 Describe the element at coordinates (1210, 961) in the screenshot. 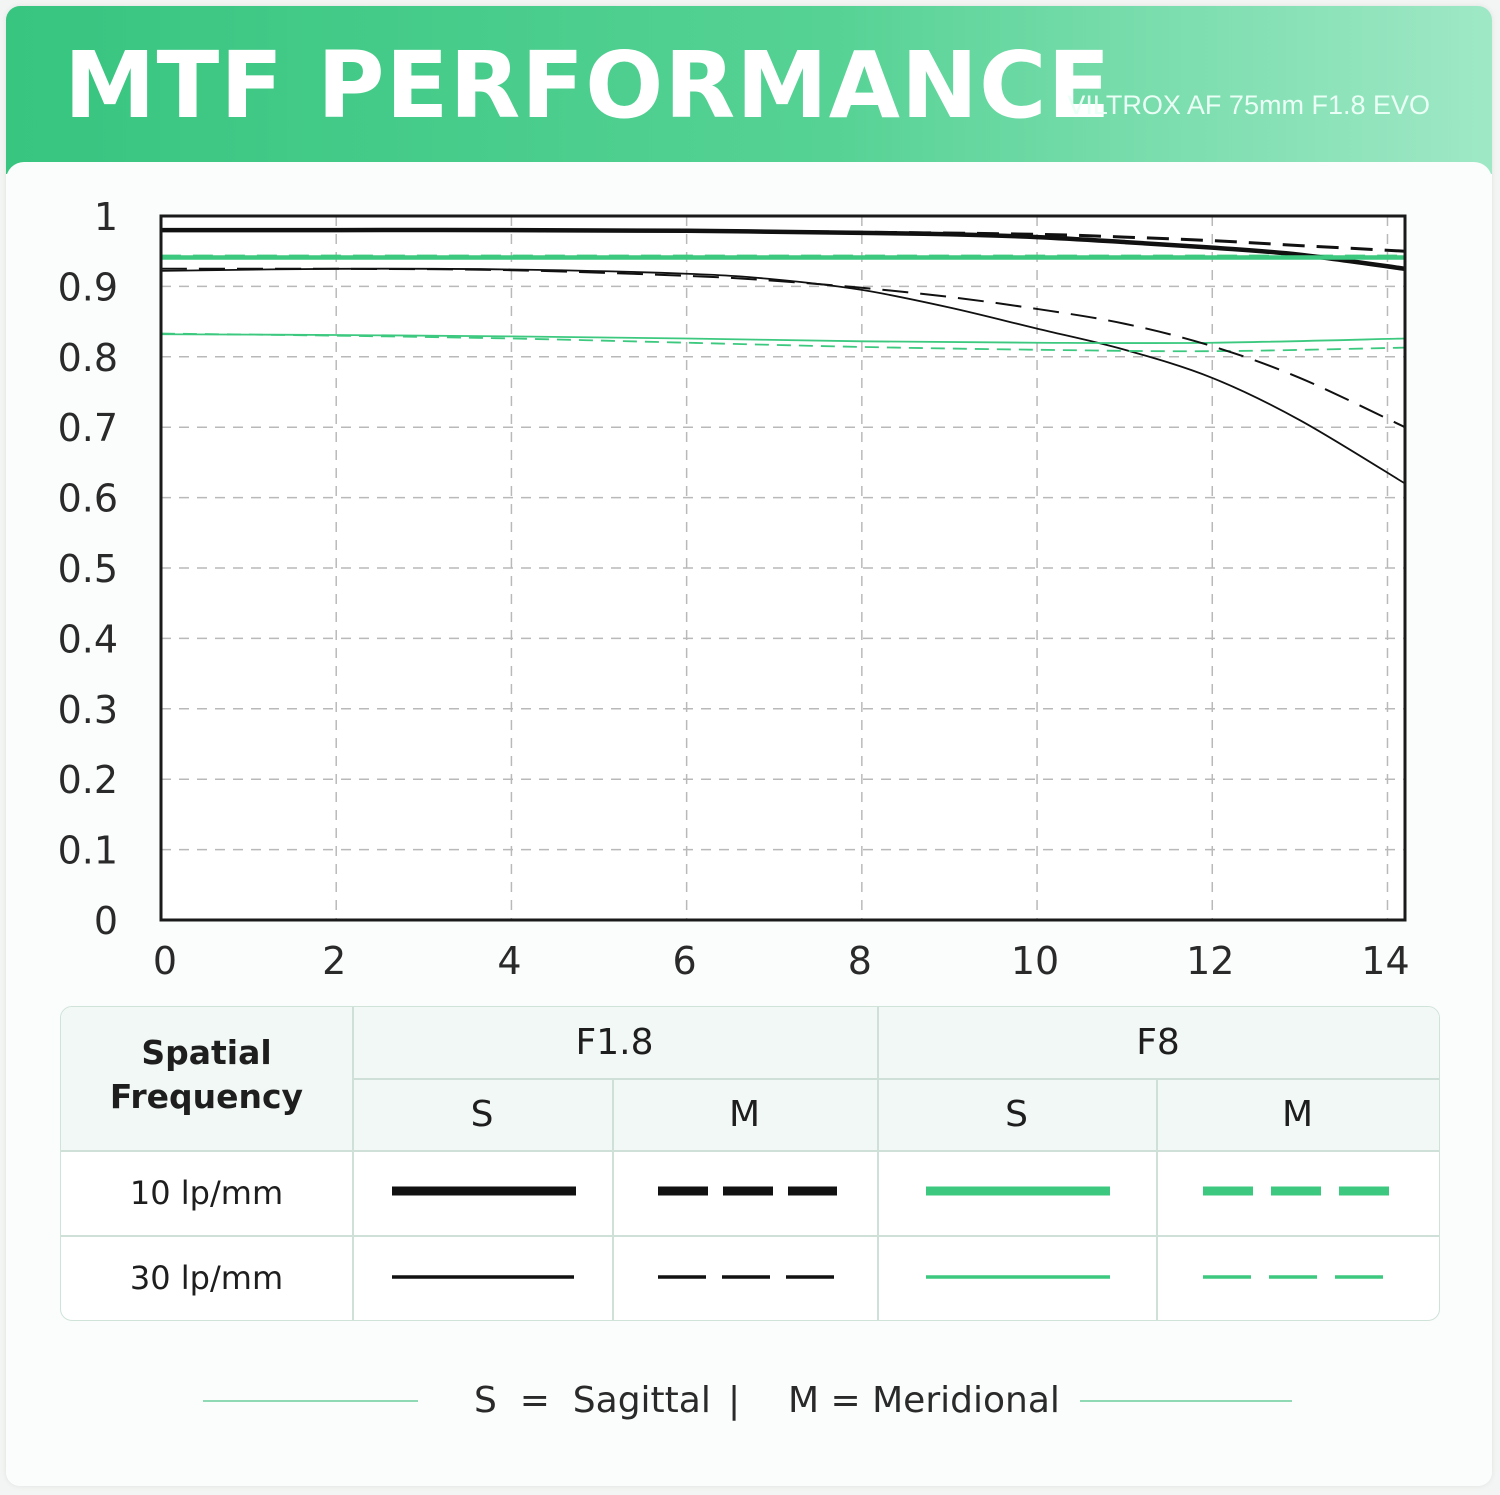

I see `x-tick-label: 12` at that location.